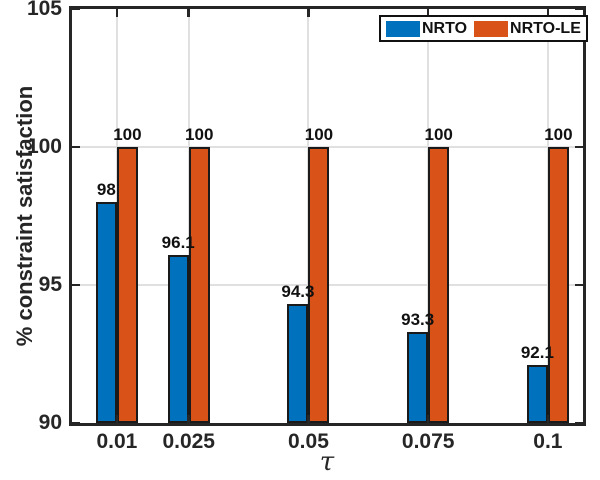 This screenshot has width=600, height=480. What do you see at coordinates (117, 13) in the screenshot?
I see `x-tick-mark-top-0.01` at bounding box center [117, 13].